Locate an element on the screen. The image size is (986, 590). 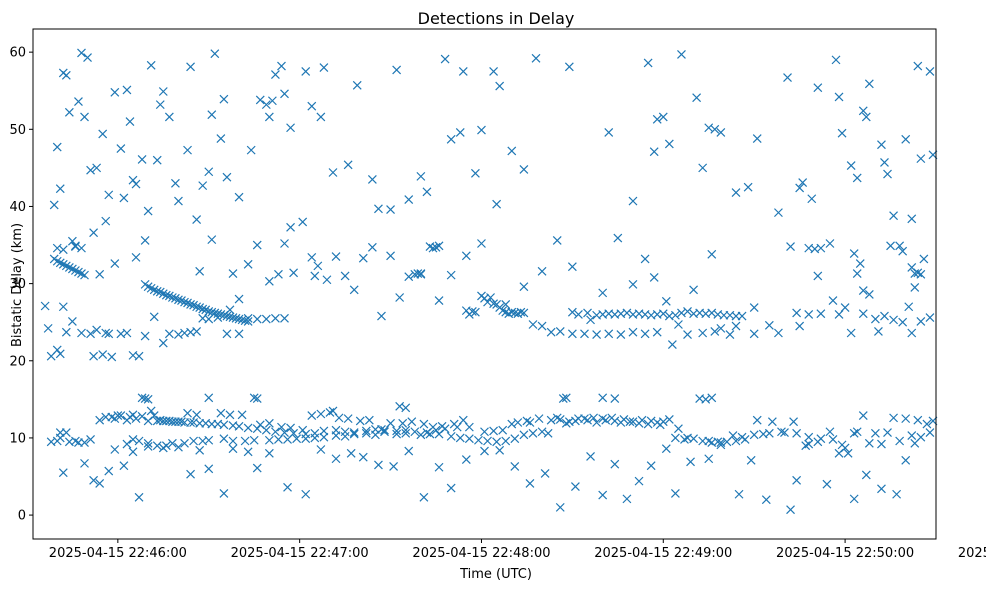
x-tick-label: 2025-04-15 22:48:00 is located at coordinates (481, 553).